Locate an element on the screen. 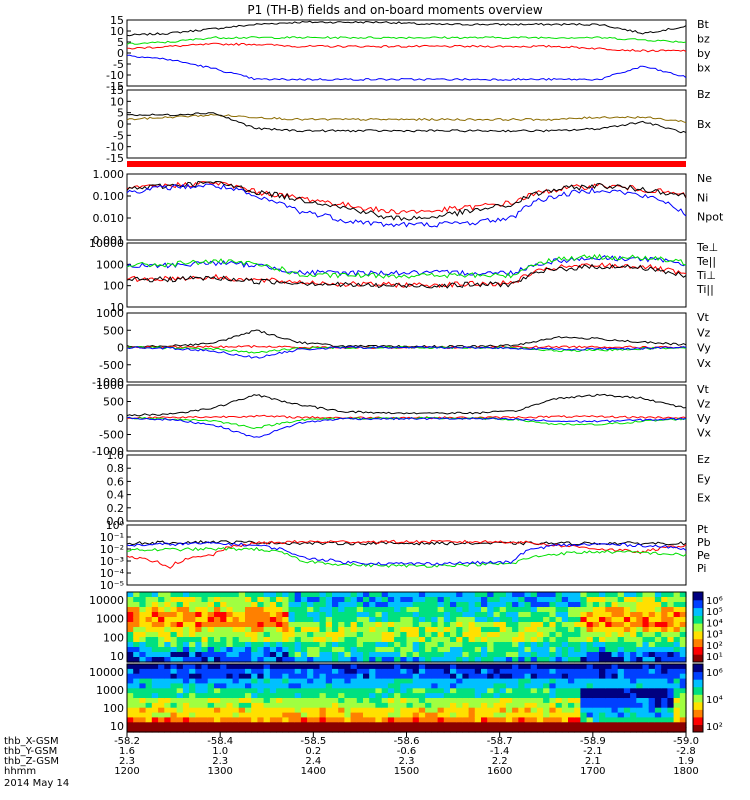  colorbar-swatch is located at coordinates (698, 658).